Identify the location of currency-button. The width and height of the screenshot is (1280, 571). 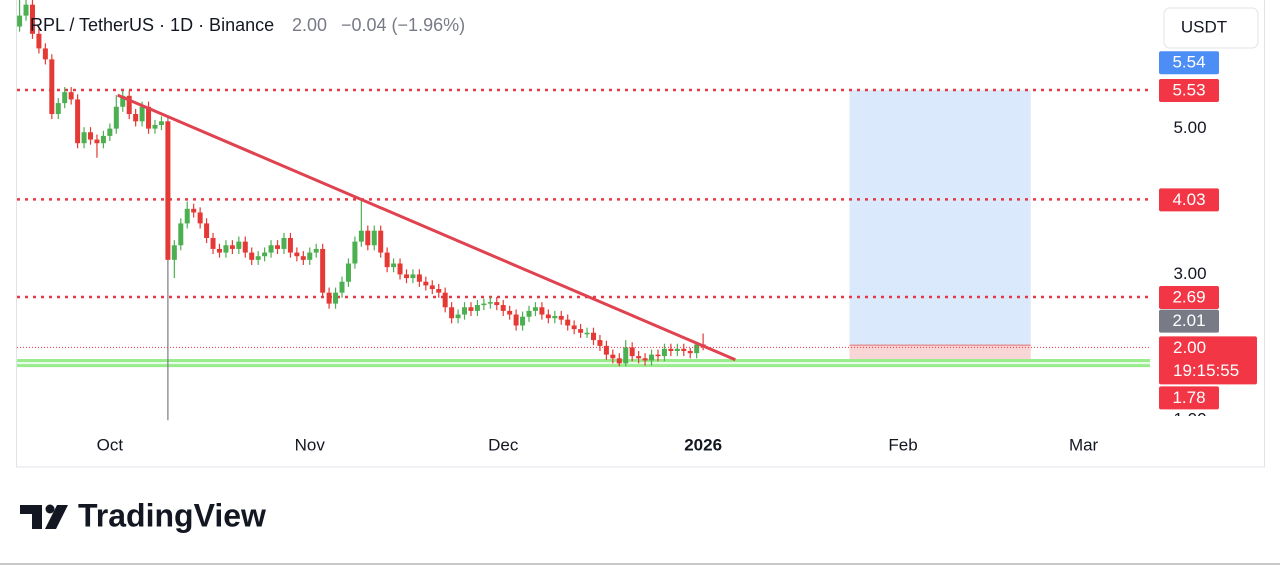
(1211, 28).